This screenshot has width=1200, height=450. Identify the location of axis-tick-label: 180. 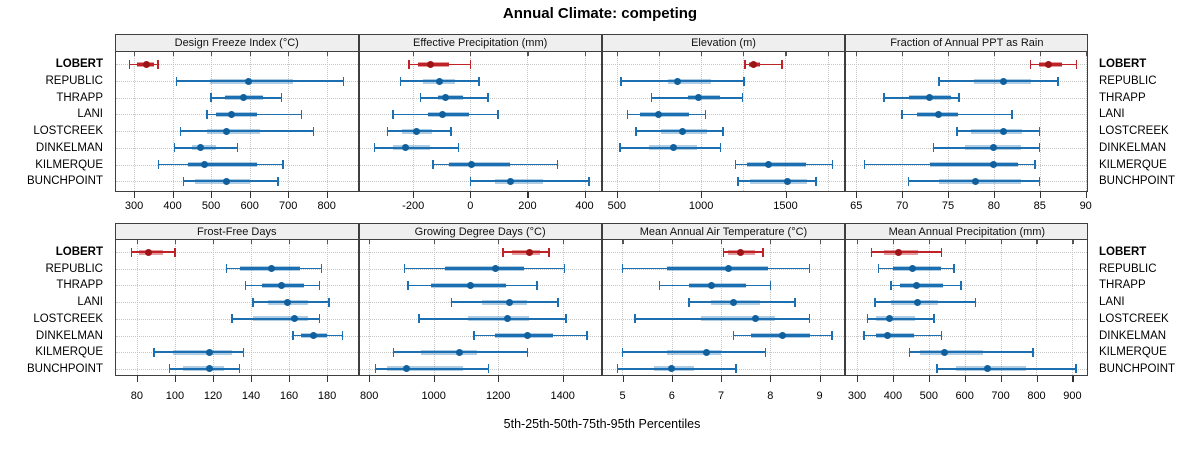
(327, 395).